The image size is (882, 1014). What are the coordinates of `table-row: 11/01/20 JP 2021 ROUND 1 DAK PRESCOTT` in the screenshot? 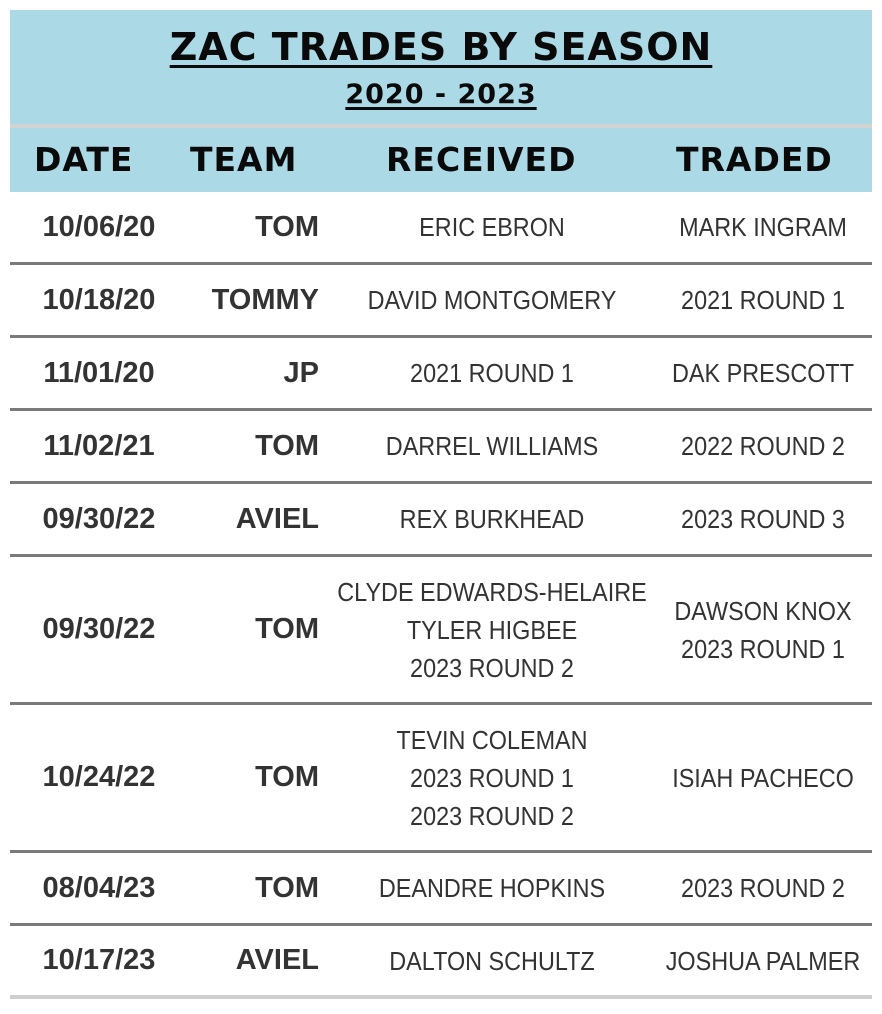 It's located at (441, 374).